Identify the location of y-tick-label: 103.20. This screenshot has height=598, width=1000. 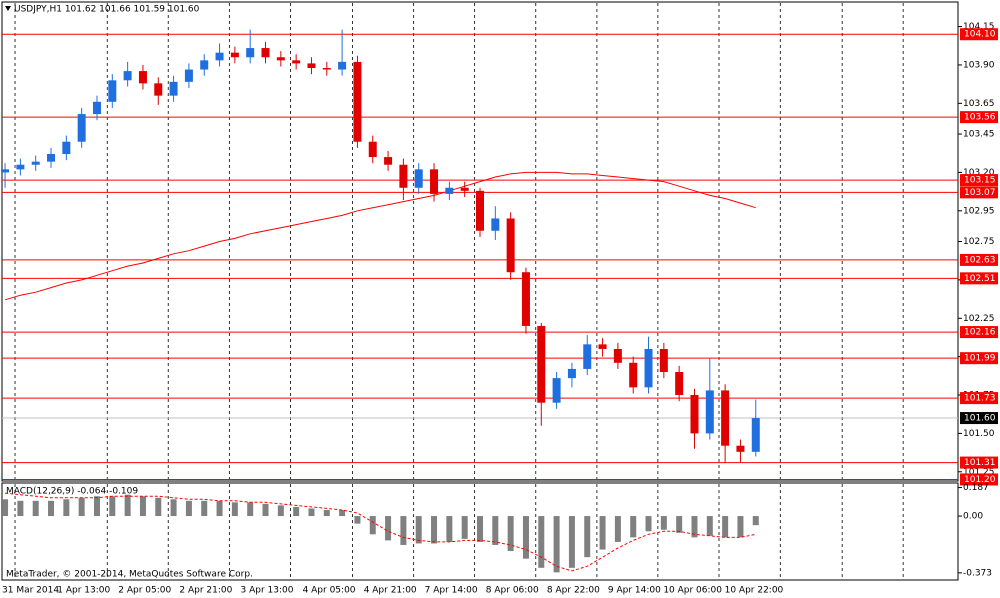
(979, 173).